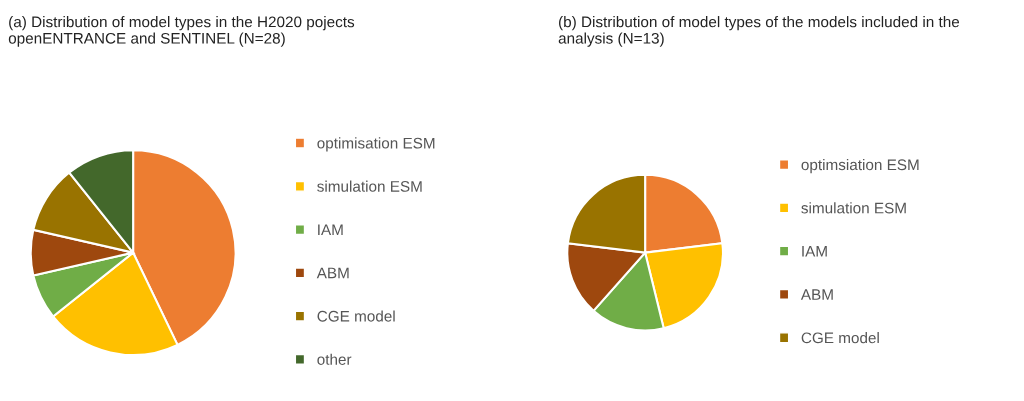  I want to click on legend-label: optimsiation ESM, so click(860, 166).